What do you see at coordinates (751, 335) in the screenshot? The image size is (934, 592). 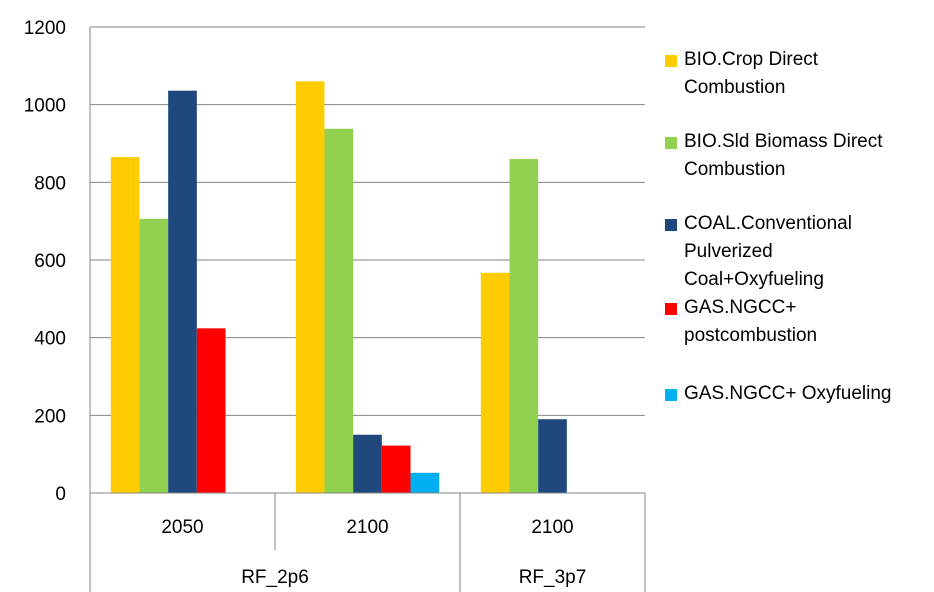 I see `legend-label: postcombustion` at bounding box center [751, 335].